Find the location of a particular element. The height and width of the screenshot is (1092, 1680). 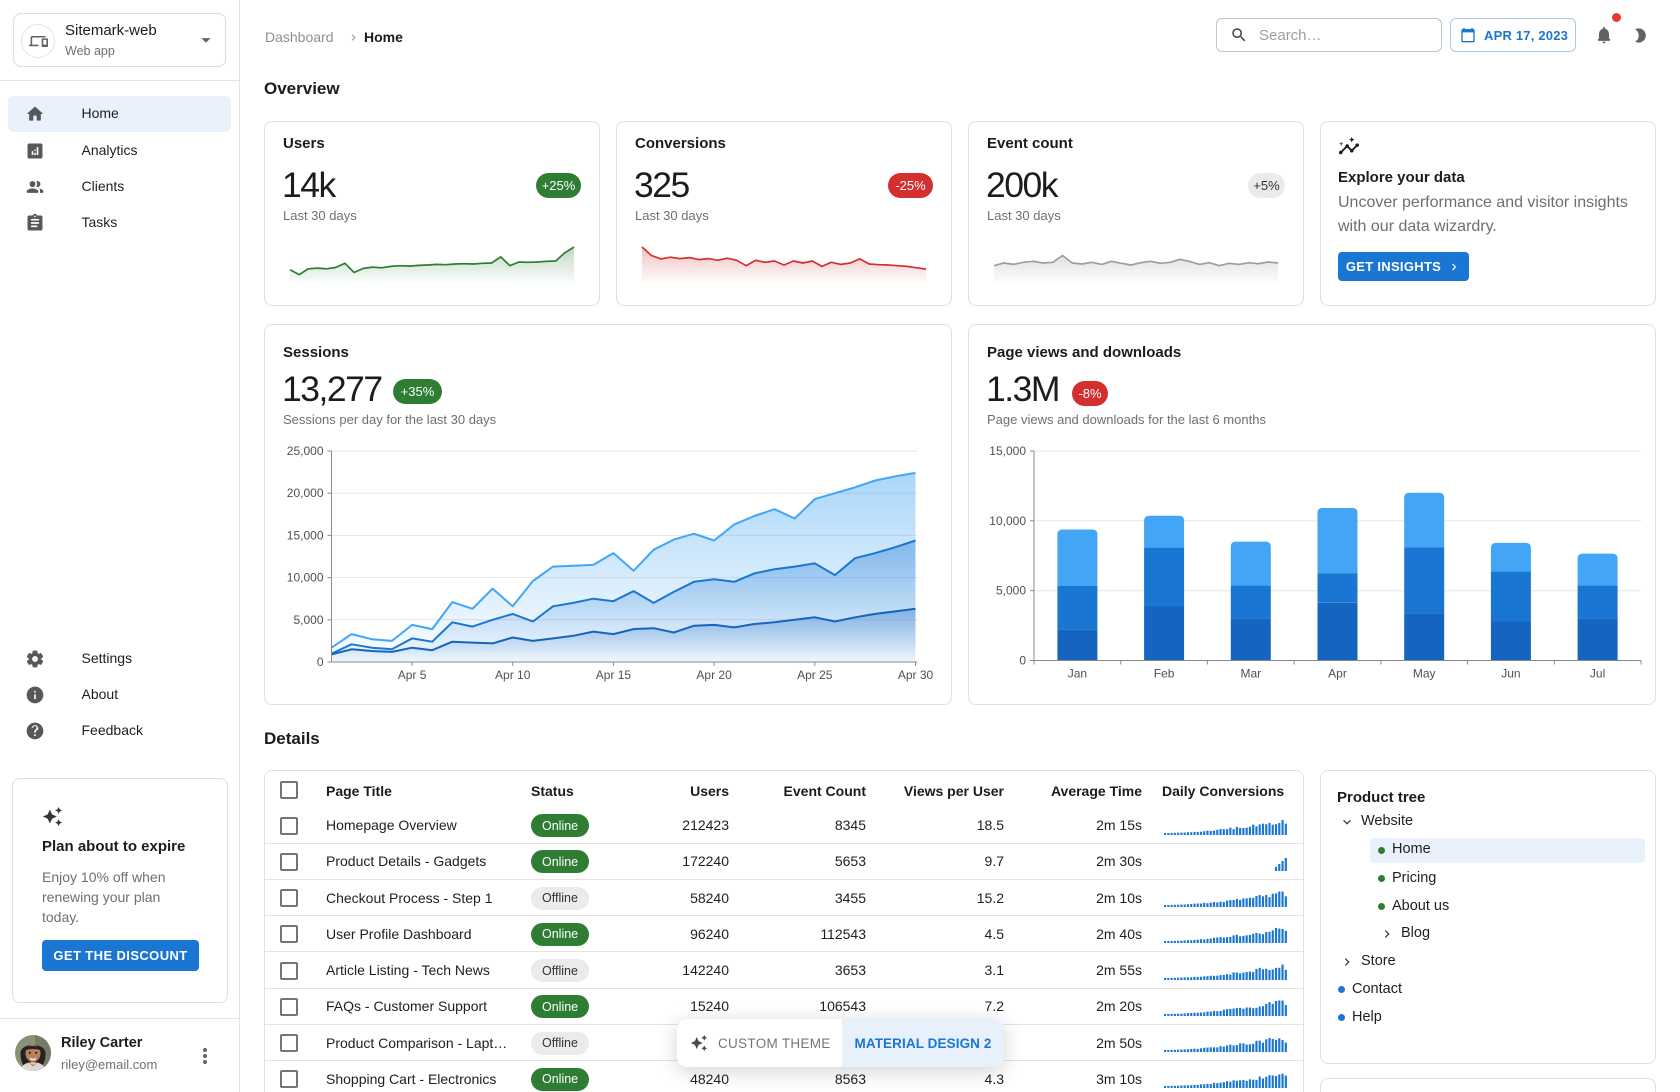

svg-text: Jun is located at coordinates (1510, 674).